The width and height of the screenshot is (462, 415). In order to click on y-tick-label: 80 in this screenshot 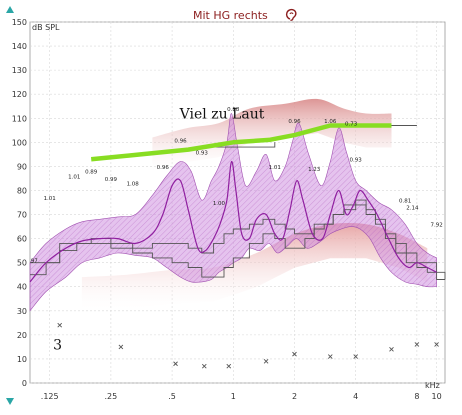, I will do `click(22, 190)`.